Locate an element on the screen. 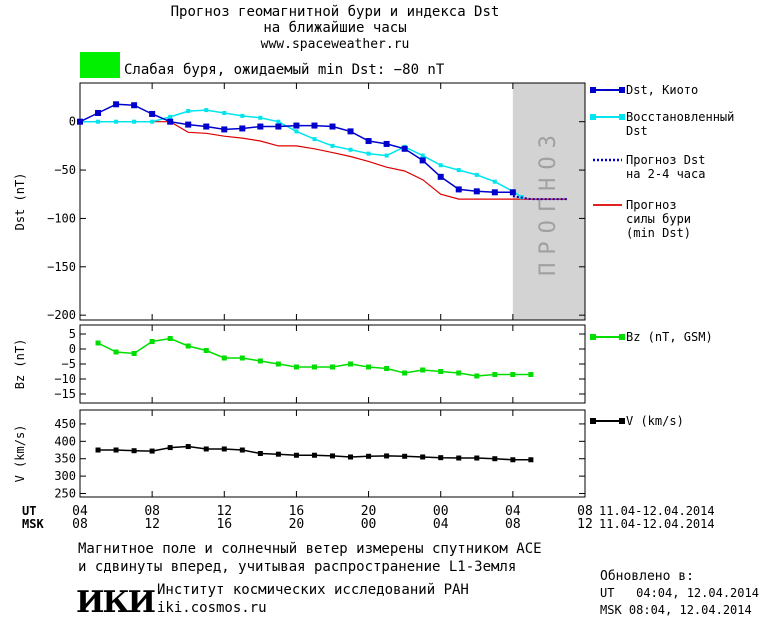 The image size is (760, 620). dst-kyoto-line is located at coordinates (296, 148).